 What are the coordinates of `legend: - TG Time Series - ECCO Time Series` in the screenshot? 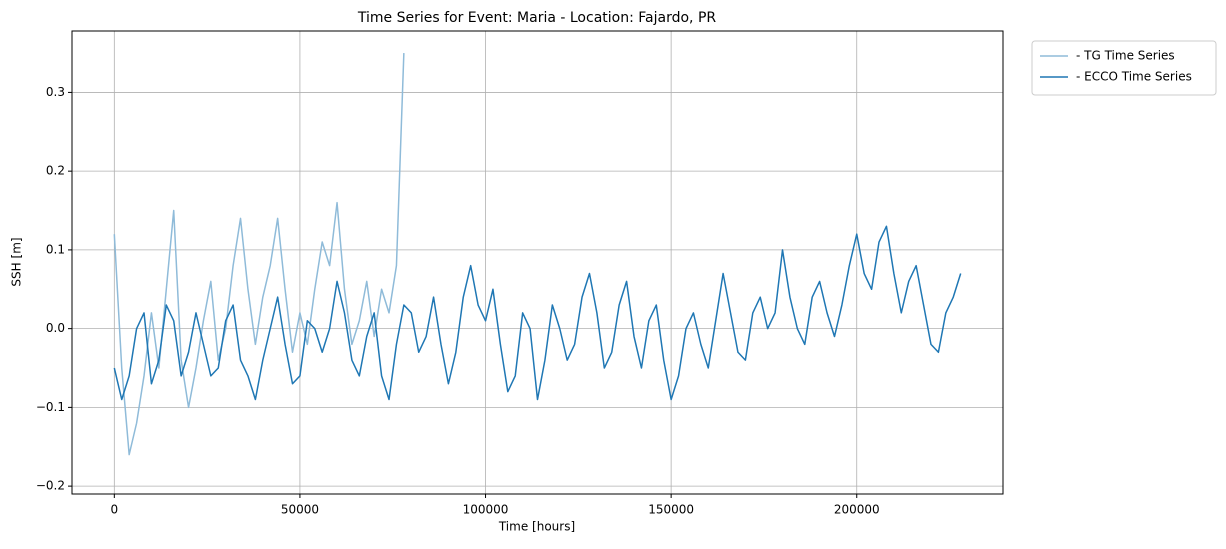 It's located at (1124, 68).